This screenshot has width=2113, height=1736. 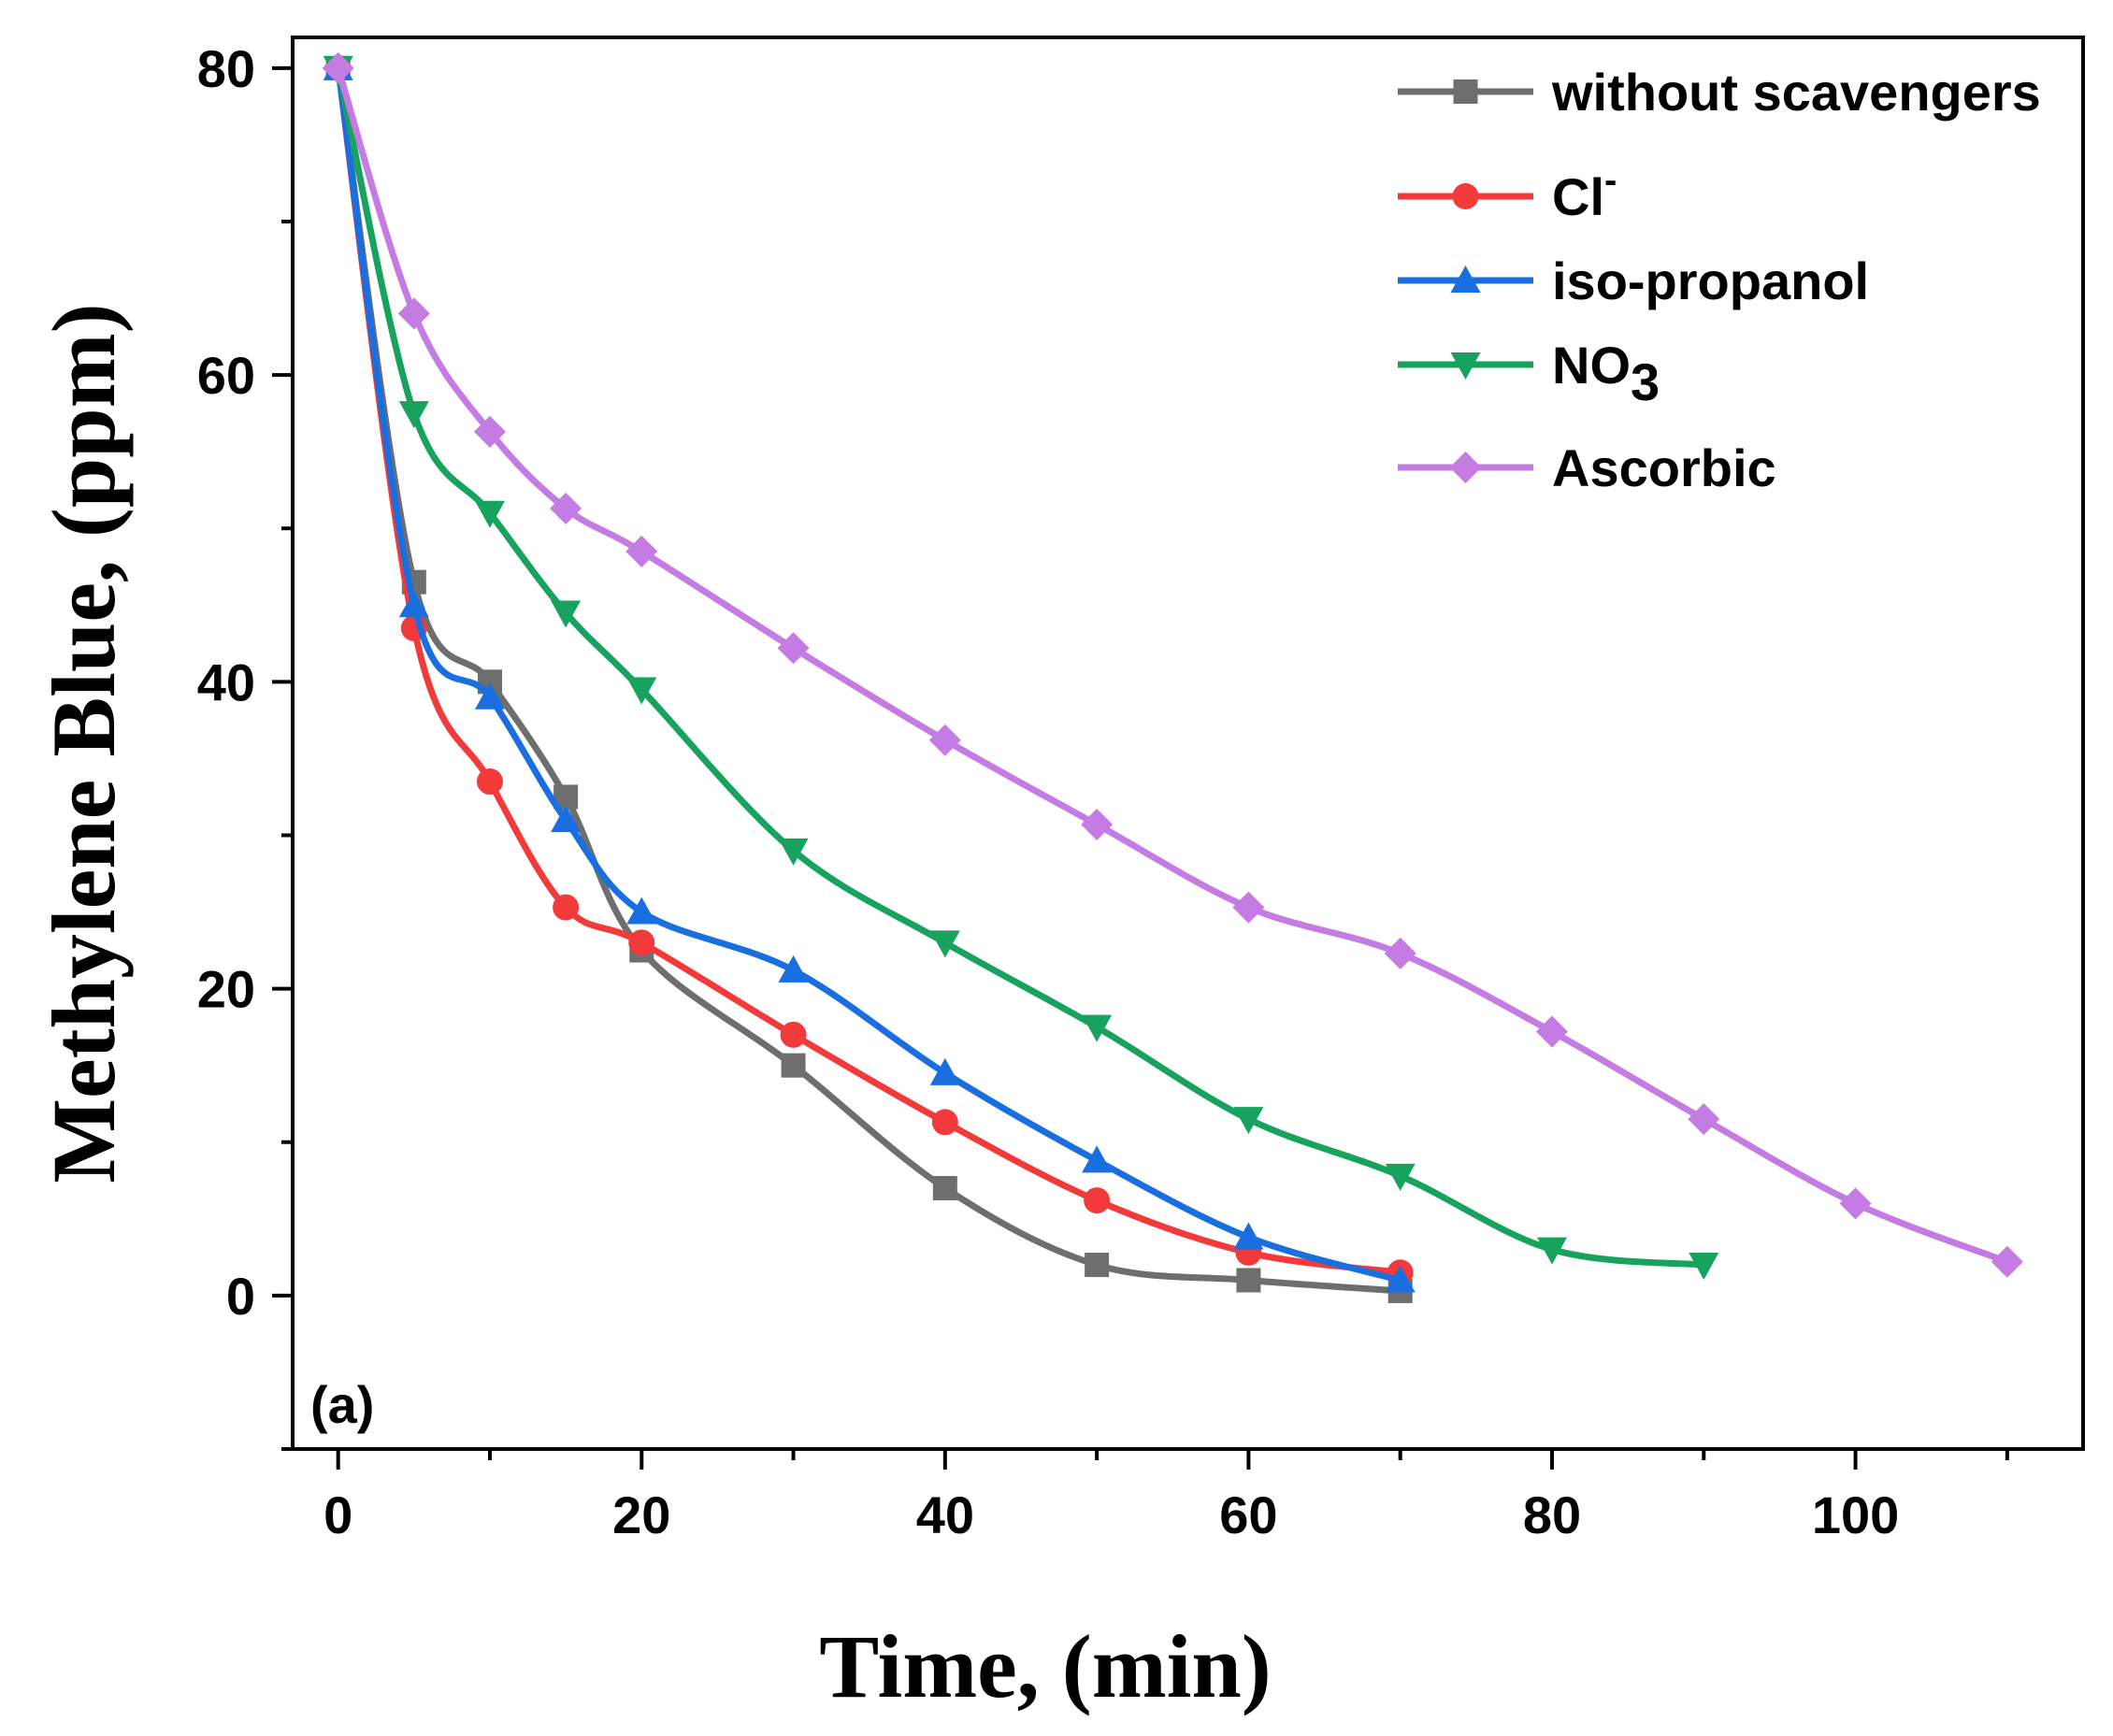 What do you see at coordinates (240, 1296) in the screenshot?
I see `y-tick-label: 0` at bounding box center [240, 1296].